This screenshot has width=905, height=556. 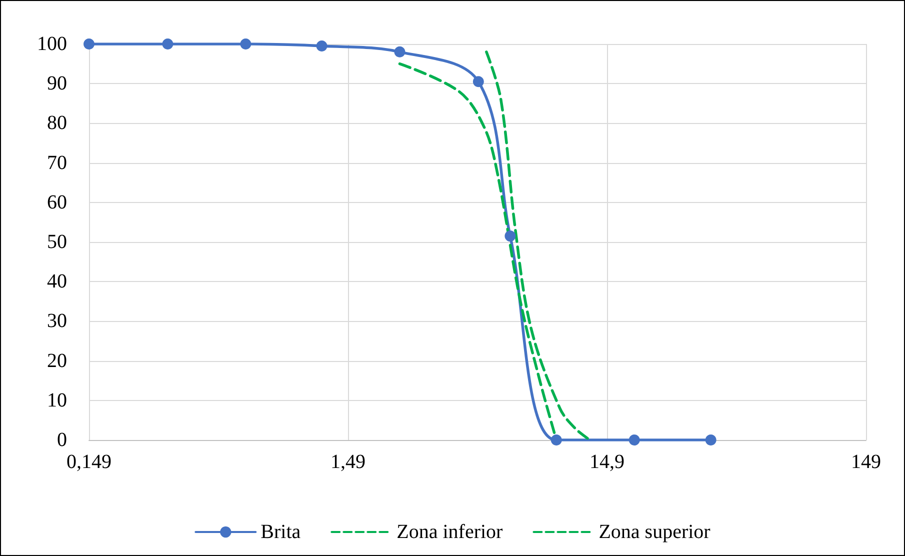 I want to click on y-tick-label: 70, so click(x=57, y=163).